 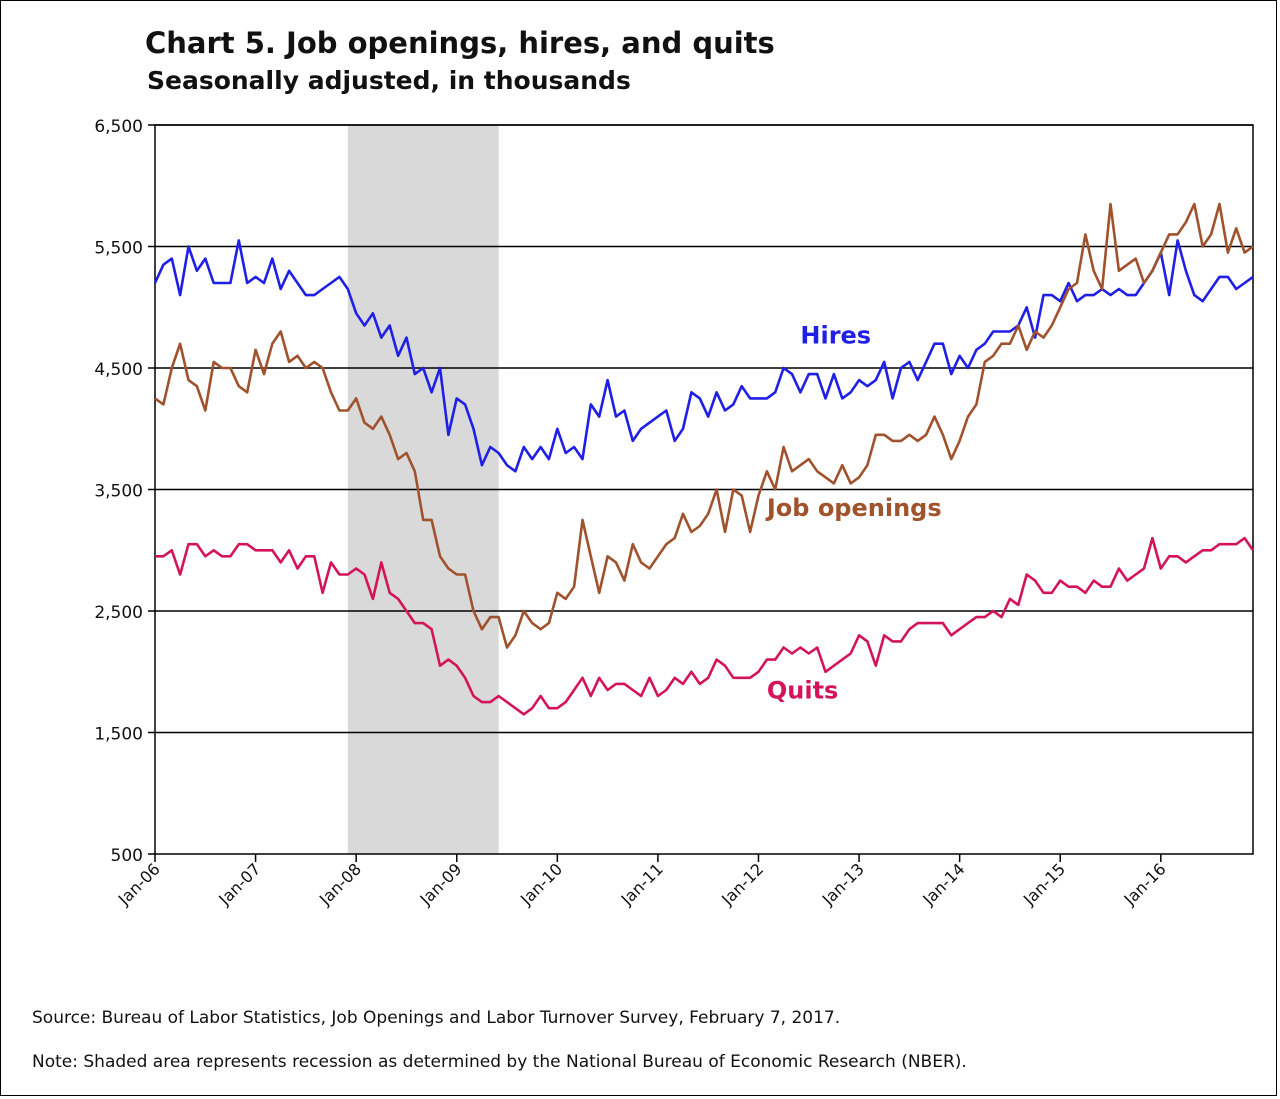 I want to click on series-label-job-openings: Job openings, so click(x=853, y=508).